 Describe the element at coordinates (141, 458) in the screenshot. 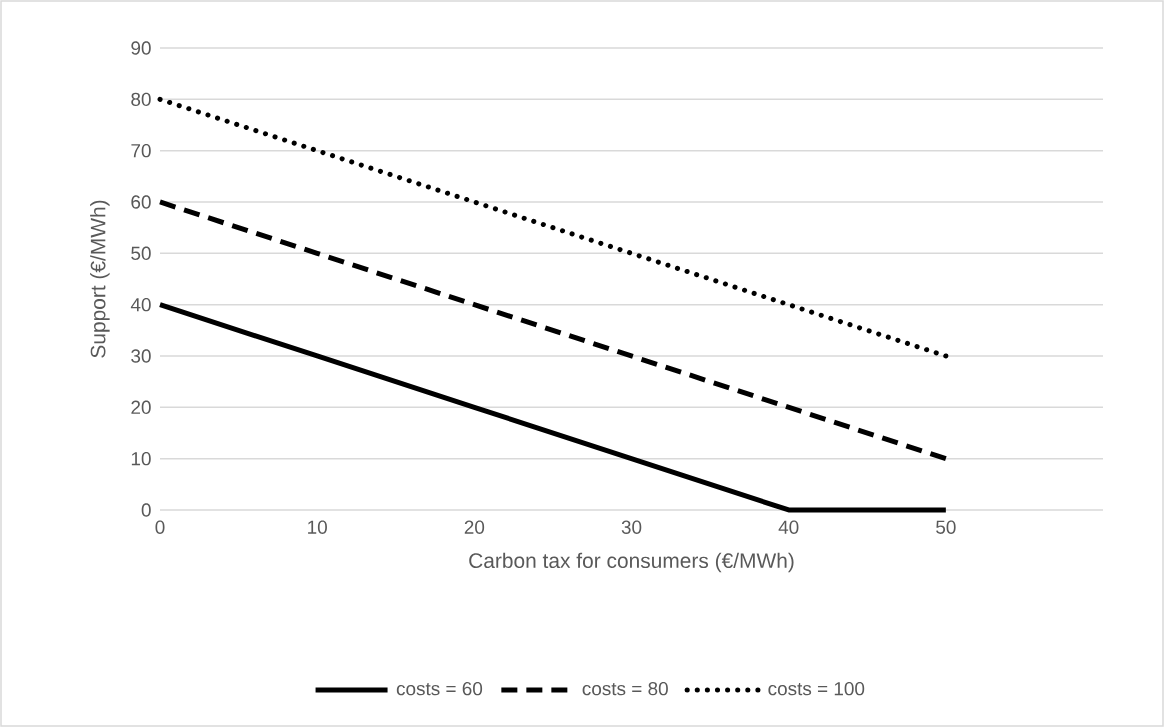

I see `y-tick-label: 10` at that location.